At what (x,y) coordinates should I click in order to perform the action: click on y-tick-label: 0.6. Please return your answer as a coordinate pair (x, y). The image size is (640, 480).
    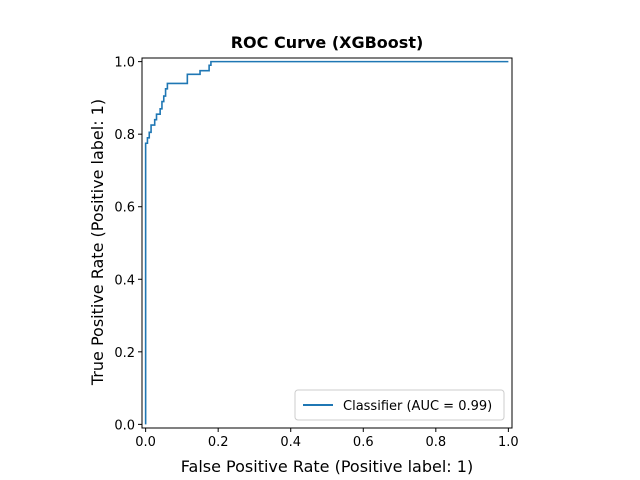
    Looking at the image, I should click on (124, 208).